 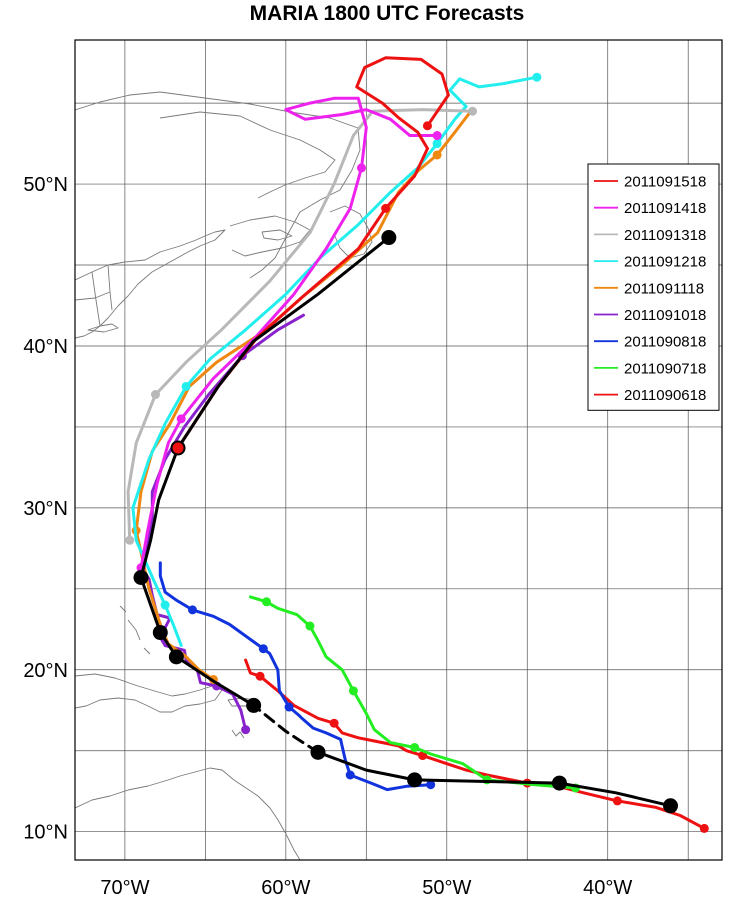 What do you see at coordinates (45, 509) in the screenshot?
I see `y-tick-label: 30°N` at bounding box center [45, 509].